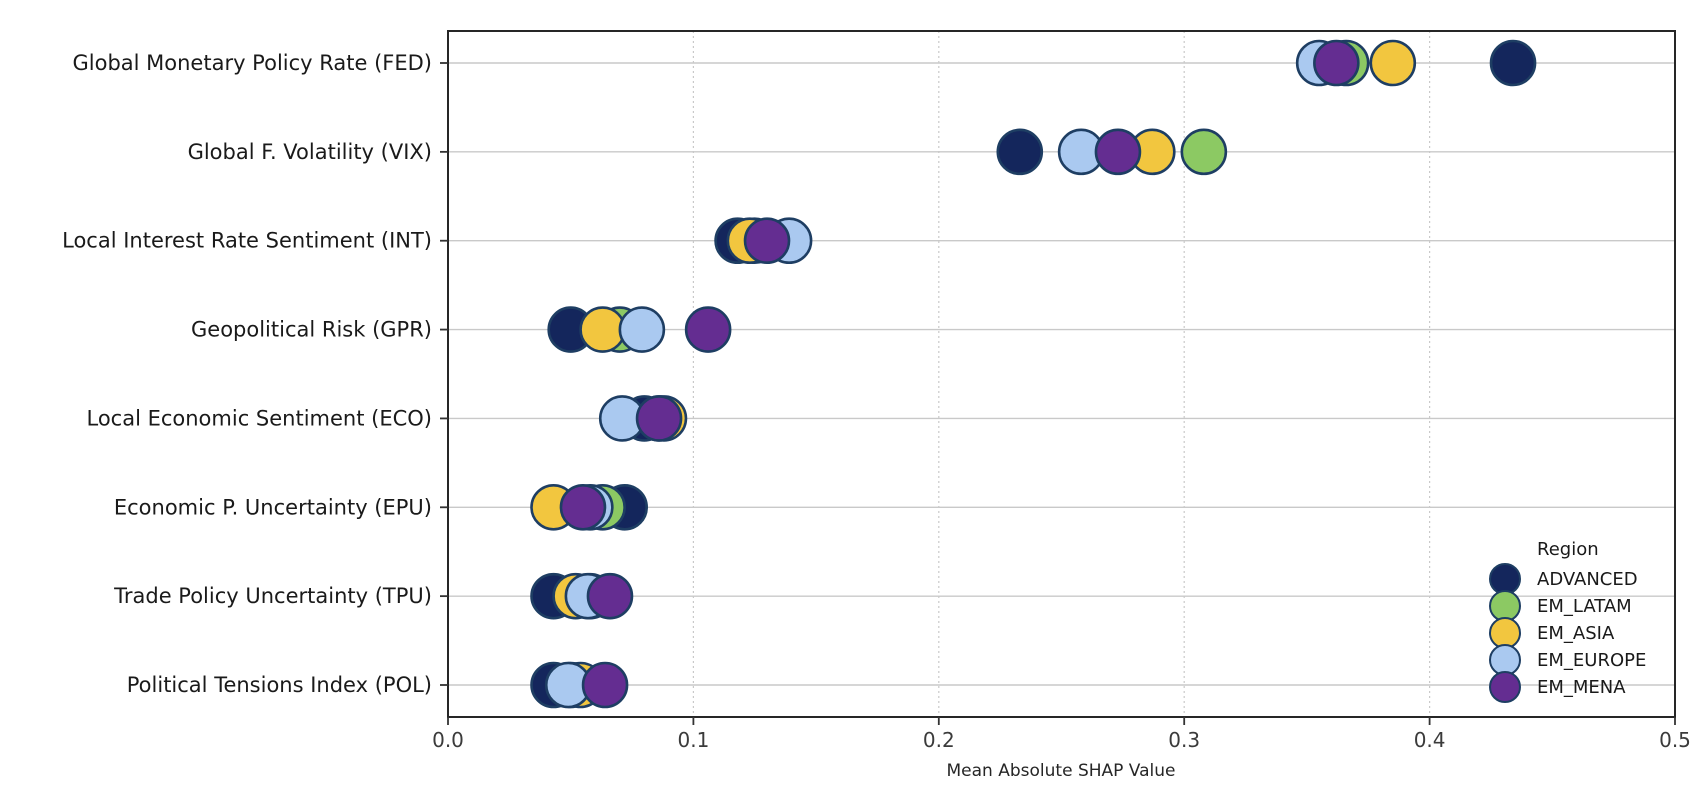 The width and height of the screenshot is (1696, 788). I want to click on data-point-EM_LATAM, so click(1204, 152).